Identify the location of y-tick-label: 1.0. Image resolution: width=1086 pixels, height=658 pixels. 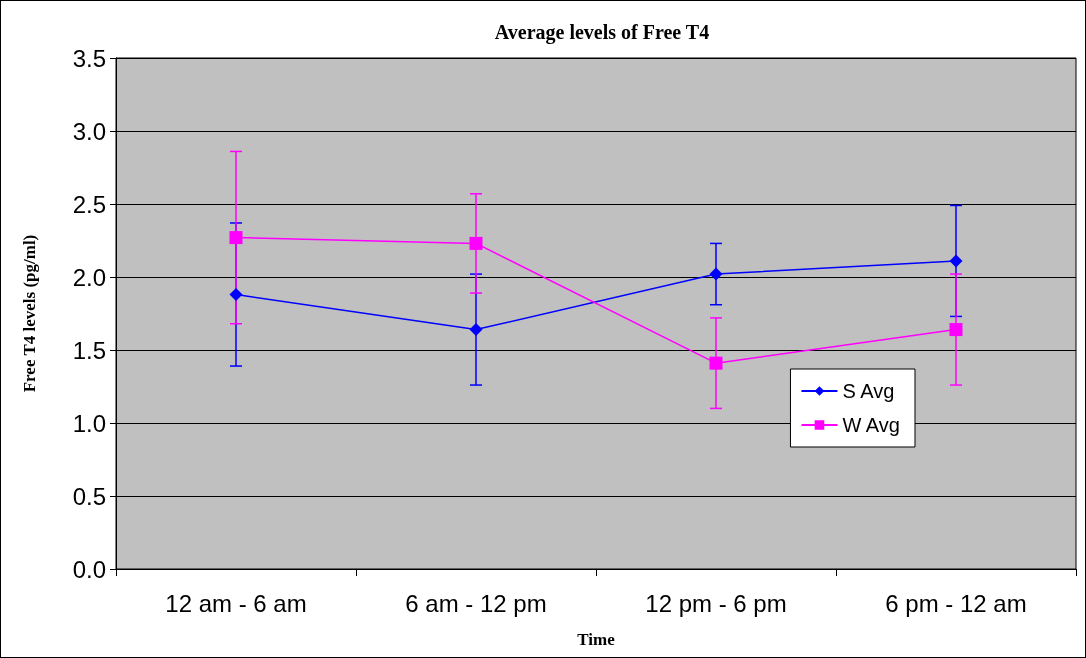
(89, 423).